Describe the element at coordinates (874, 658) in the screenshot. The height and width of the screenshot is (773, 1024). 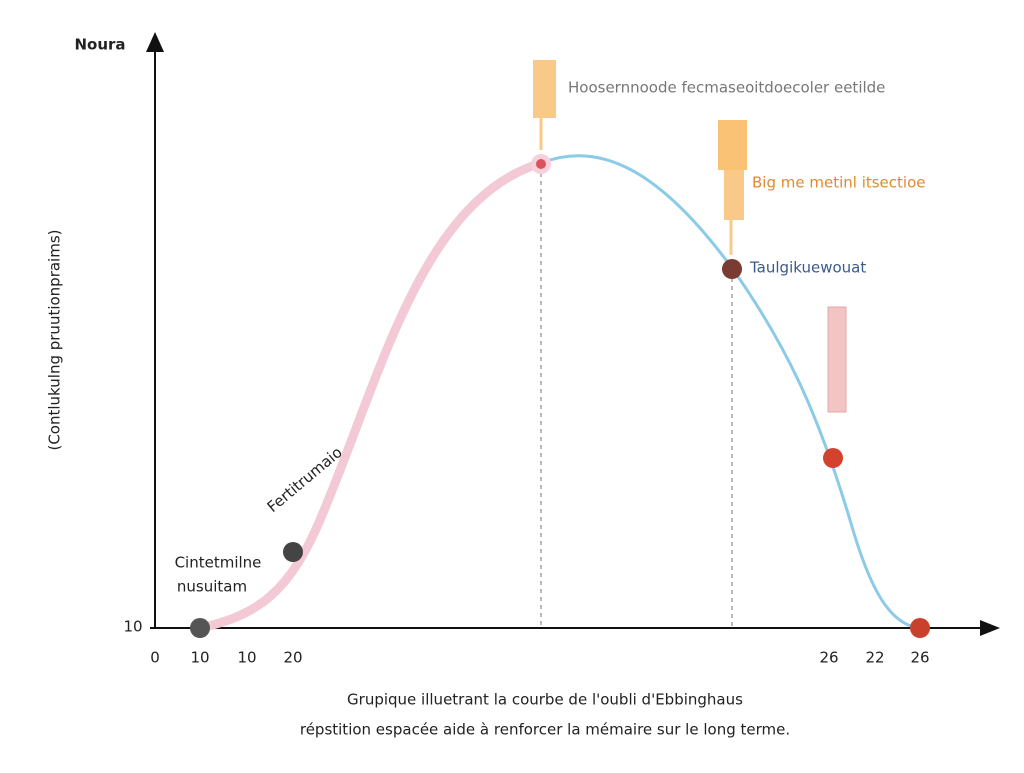
I see `x-tick-label: 22` at that location.